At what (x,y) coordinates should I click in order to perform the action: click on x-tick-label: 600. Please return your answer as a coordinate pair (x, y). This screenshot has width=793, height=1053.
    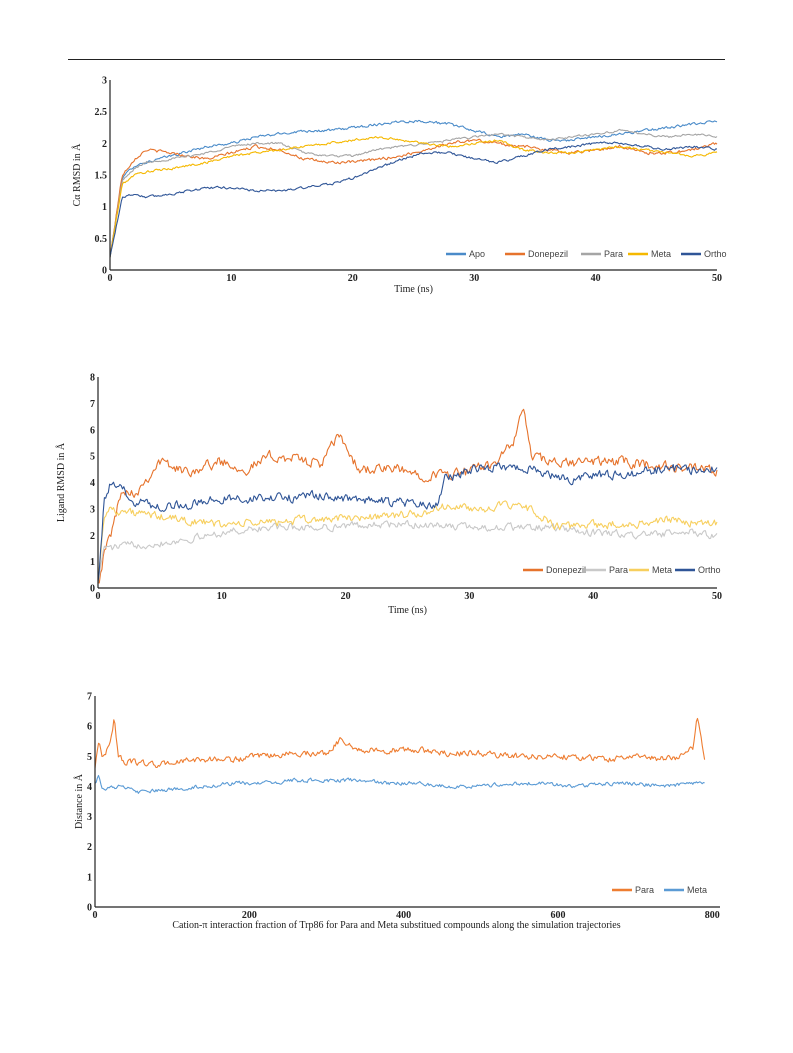
    Looking at the image, I should click on (557, 915).